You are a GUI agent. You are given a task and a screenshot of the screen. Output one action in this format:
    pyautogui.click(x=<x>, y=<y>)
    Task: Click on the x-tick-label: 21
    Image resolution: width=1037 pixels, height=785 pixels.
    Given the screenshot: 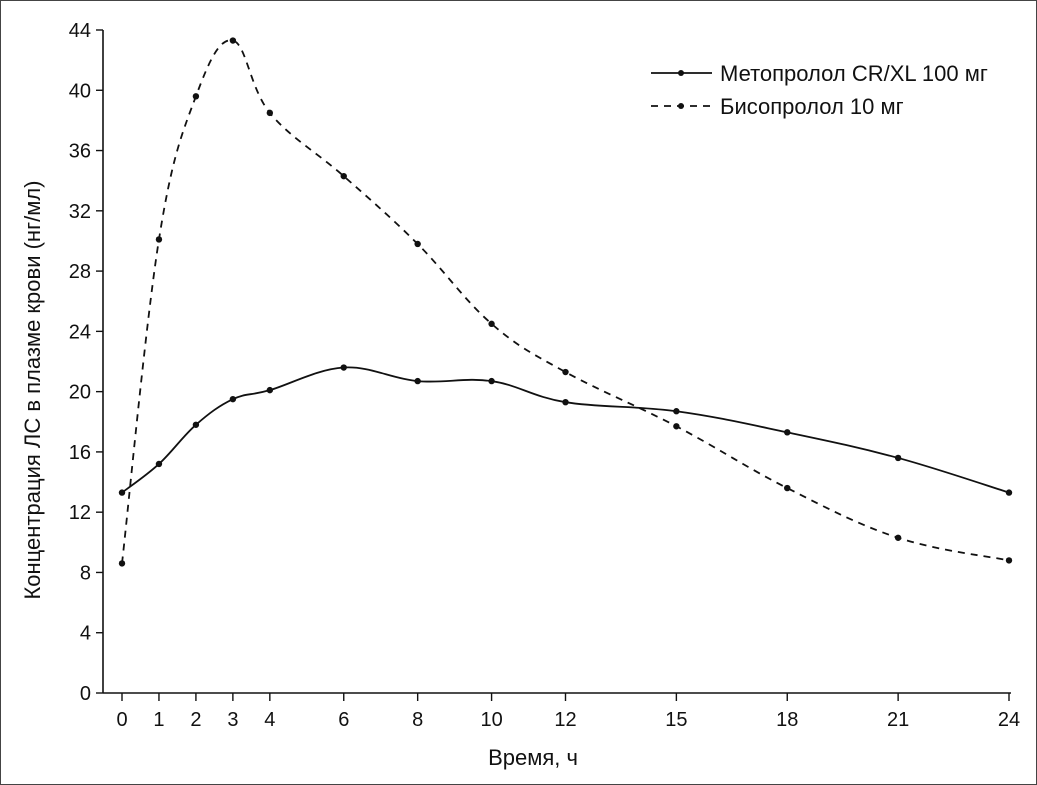 What is the action you would take?
    pyautogui.click(x=898, y=720)
    